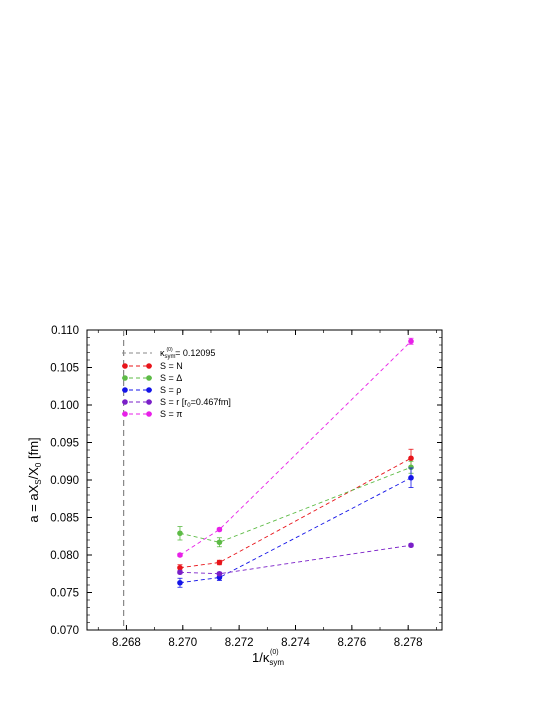 This screenshot has width=545, height=705. What do you see at coordinates (64, 631) in the screenshot?
I see `y-tick-label: 0.070` at bounding box center [64, 631].